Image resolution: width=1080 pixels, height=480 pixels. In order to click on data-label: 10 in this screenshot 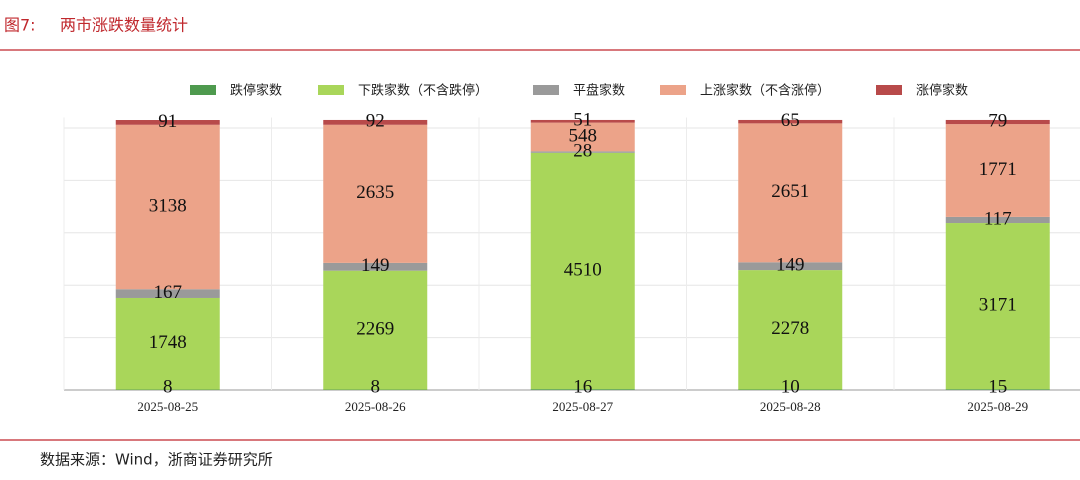, I will do `click(790, 386)`.